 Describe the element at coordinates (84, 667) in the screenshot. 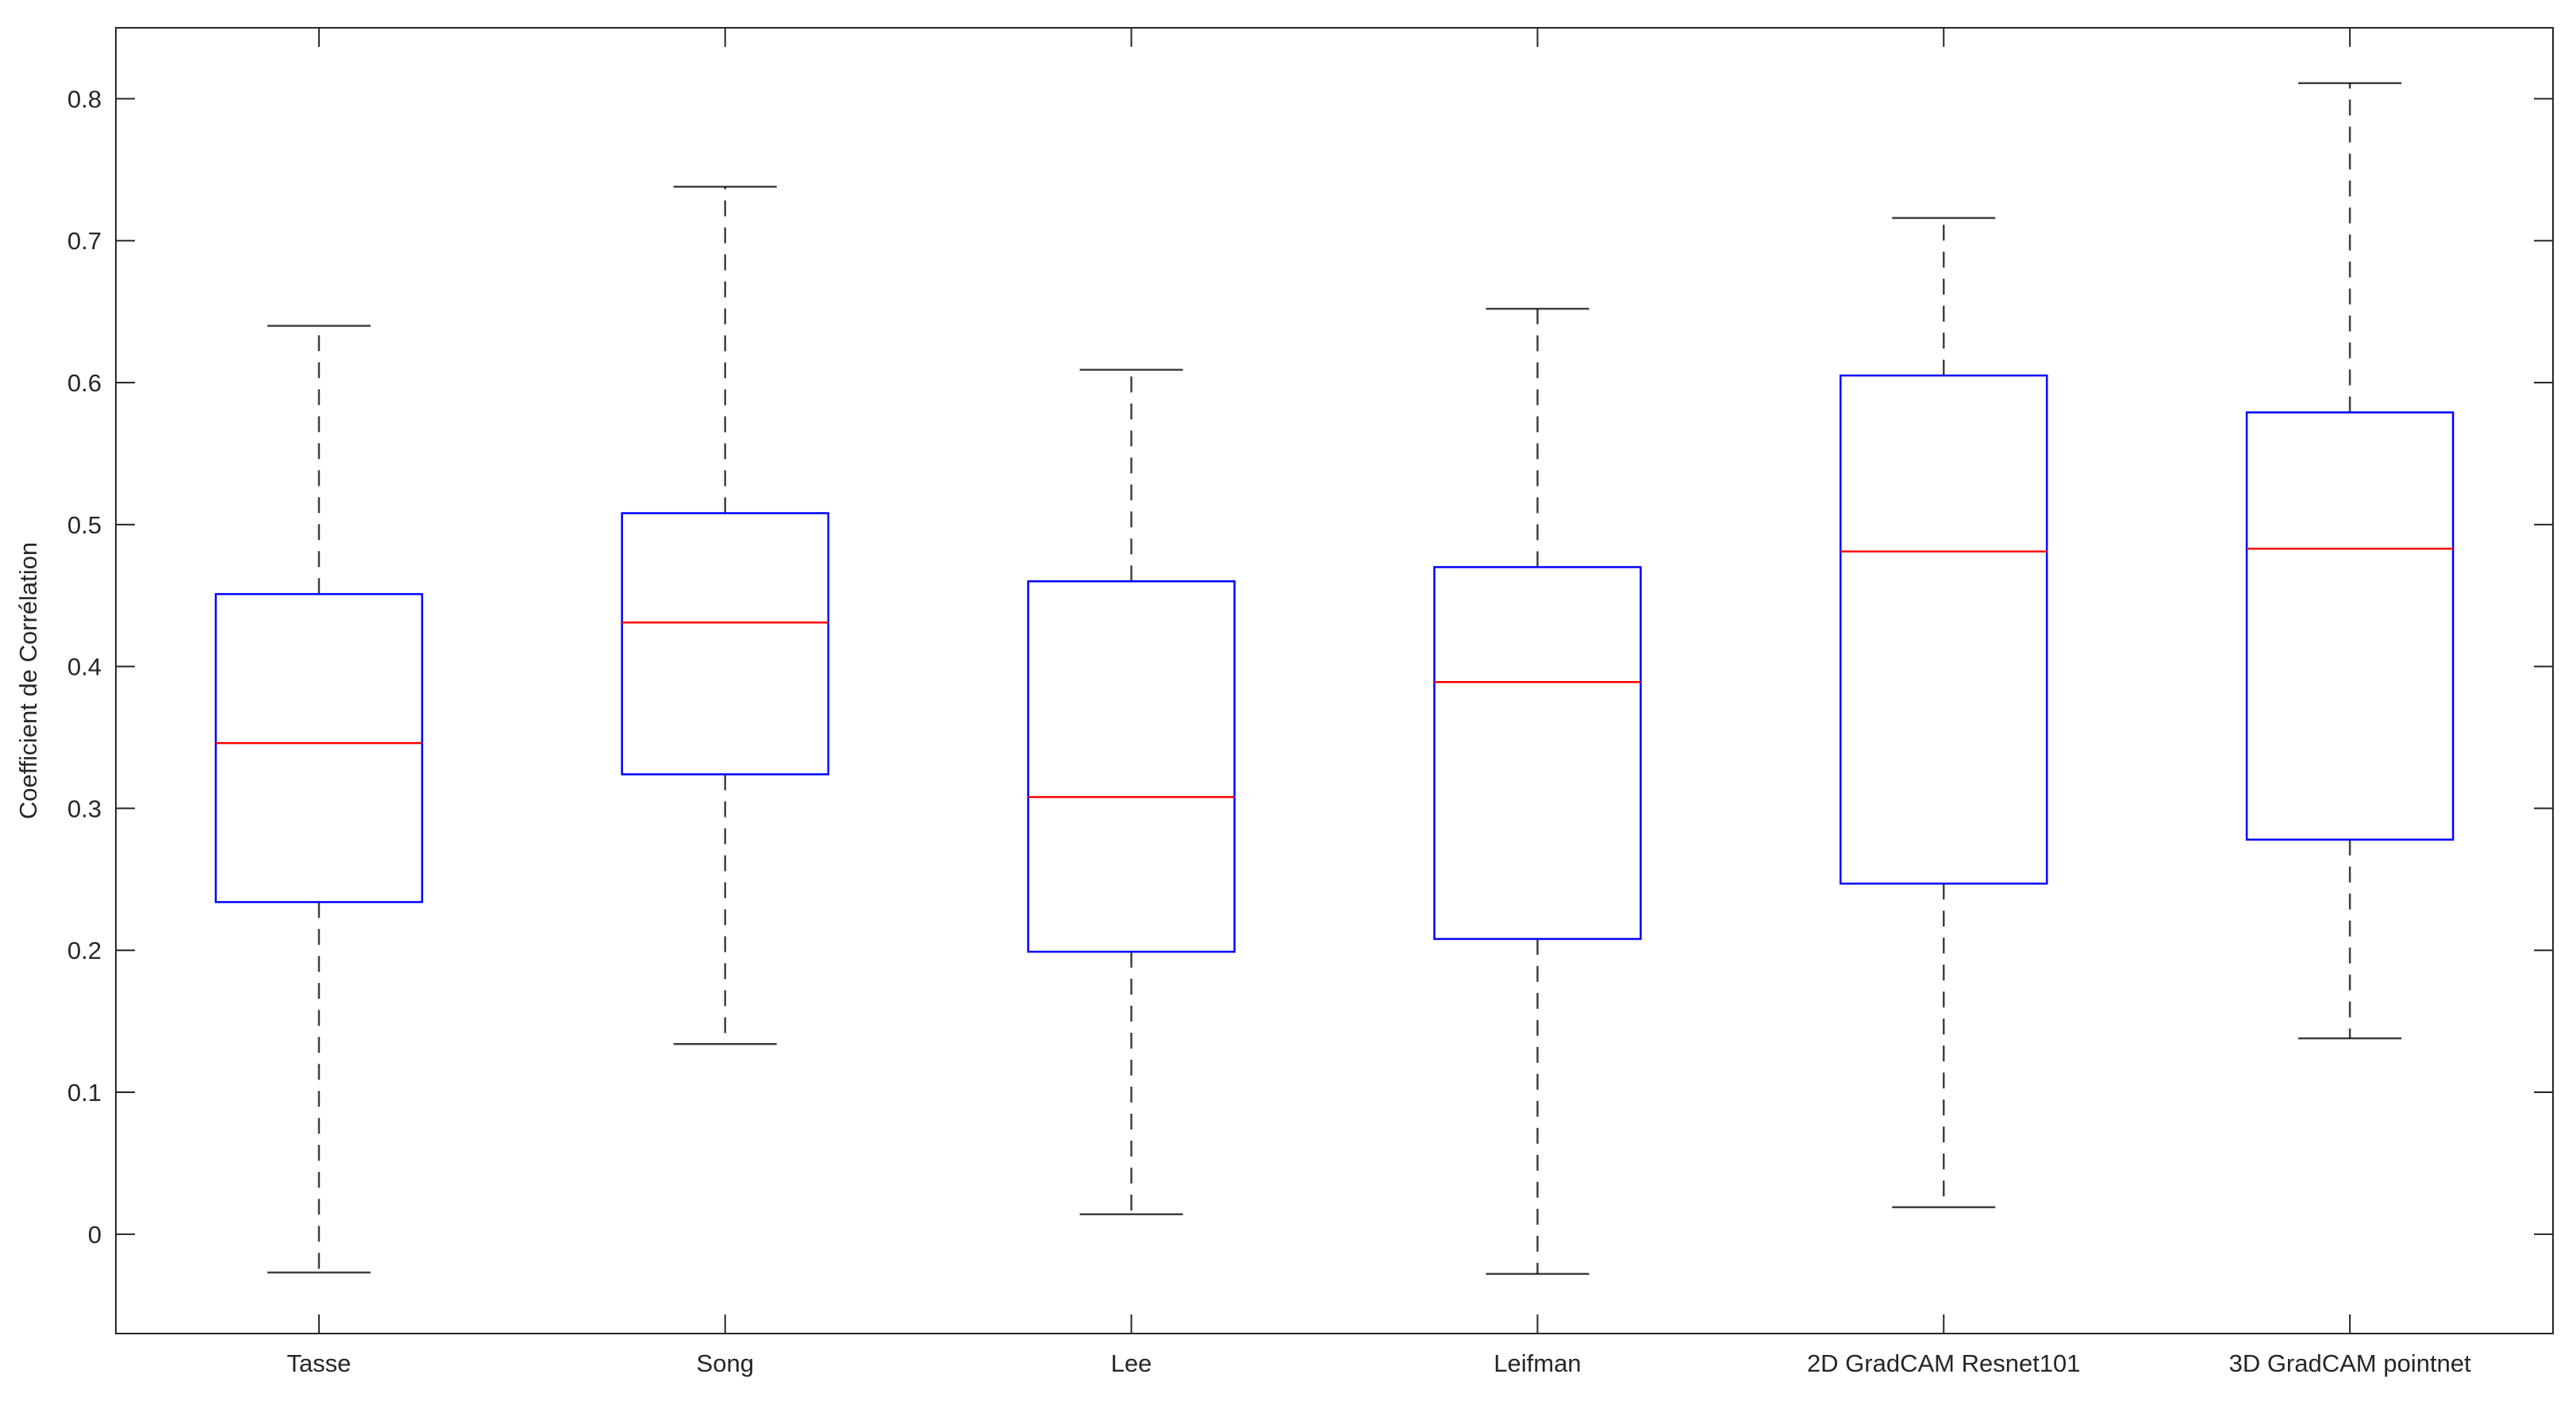

I see `y-tick-label: 0.4` at that location.